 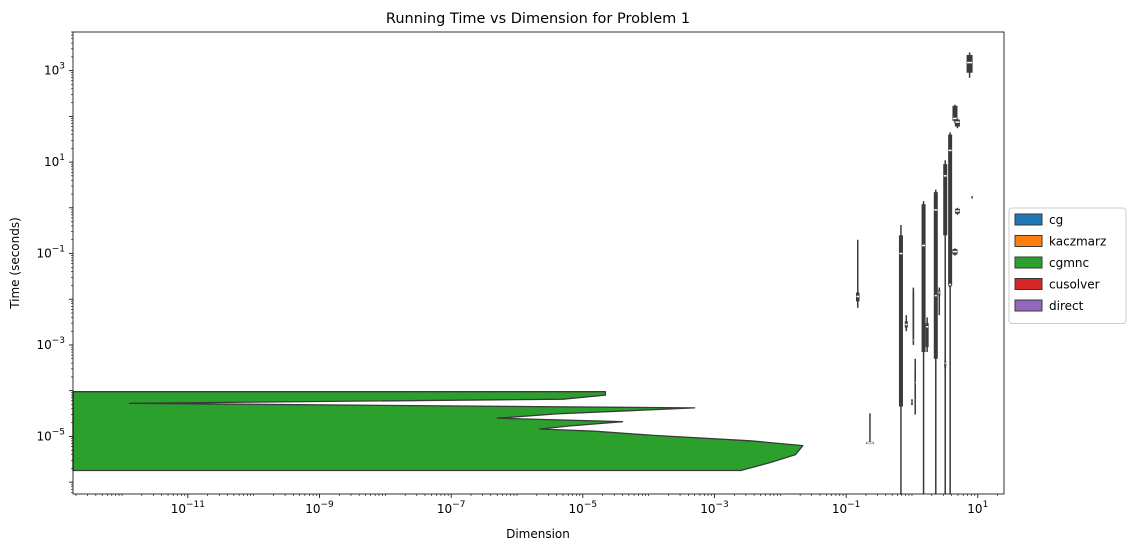 What do you see at coordinates (188, 508) in the screenshot?
I see `x-tick-label: 10⁻¹¹` at bounding box center [188, 508].